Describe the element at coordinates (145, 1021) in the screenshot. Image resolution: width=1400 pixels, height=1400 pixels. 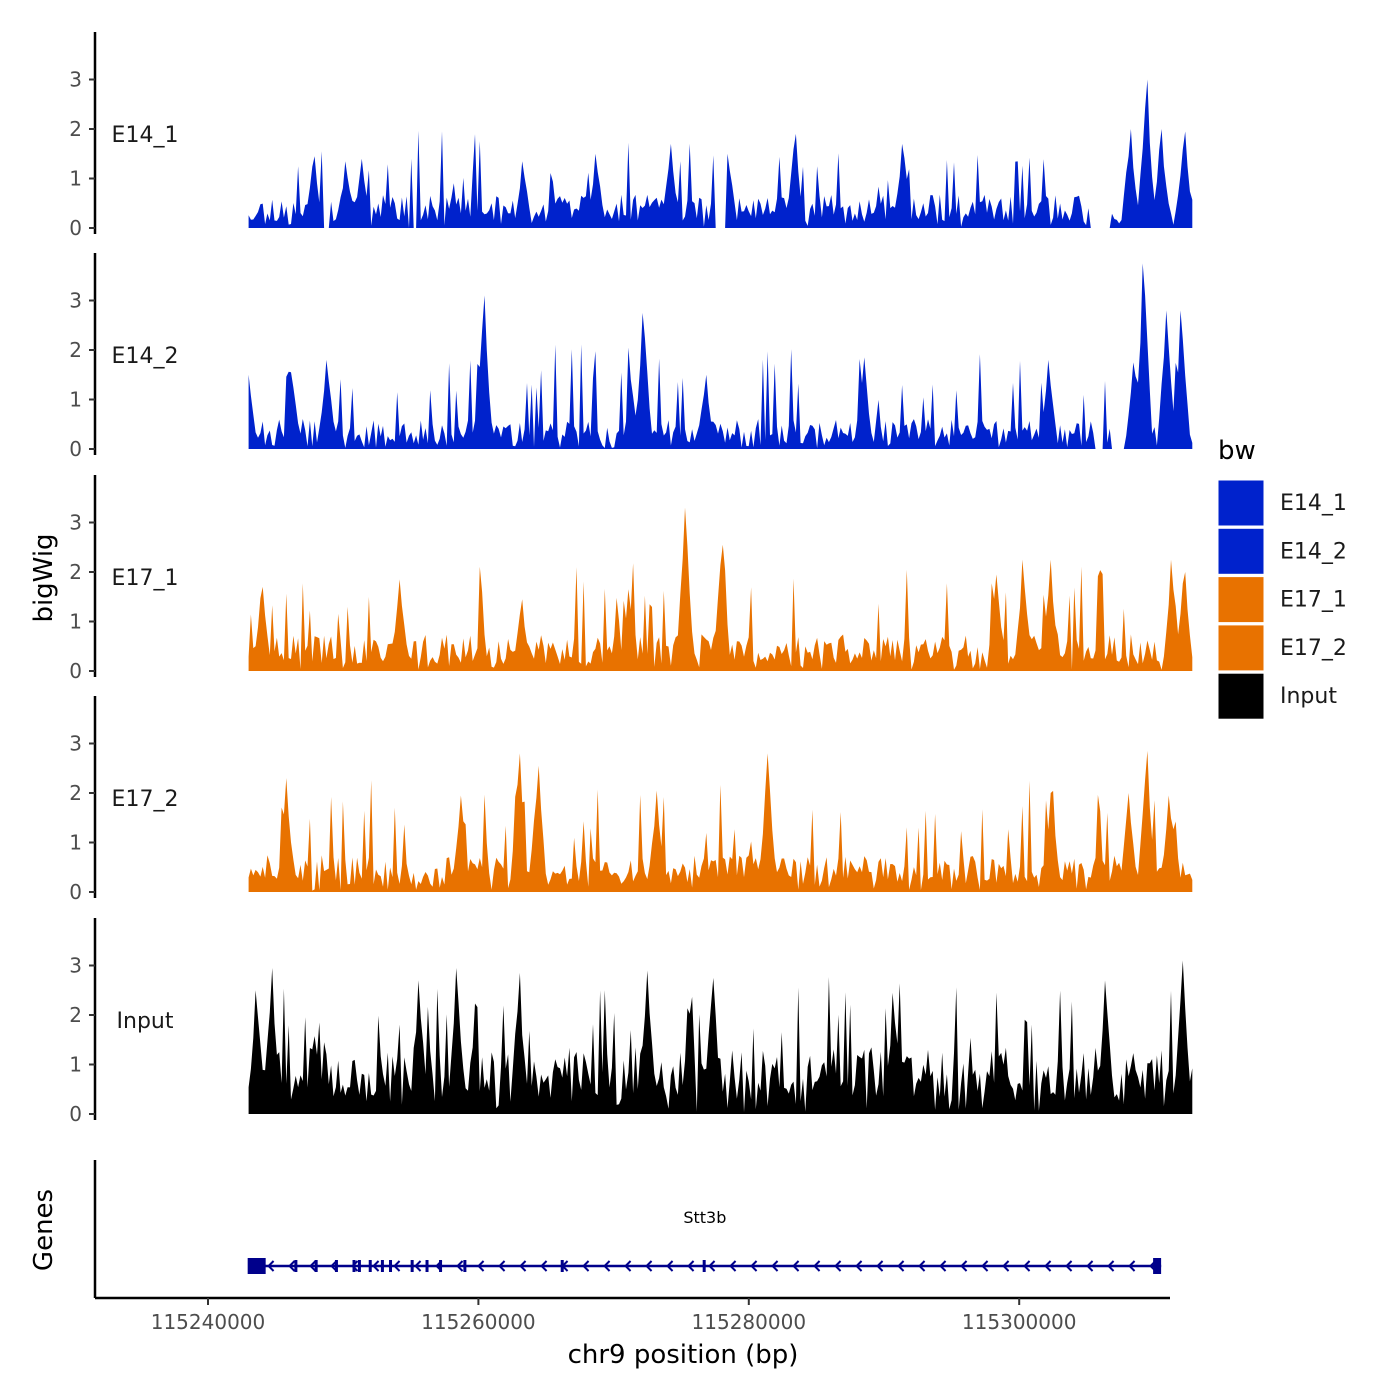
I see `track-label-Input: Input` at that location.